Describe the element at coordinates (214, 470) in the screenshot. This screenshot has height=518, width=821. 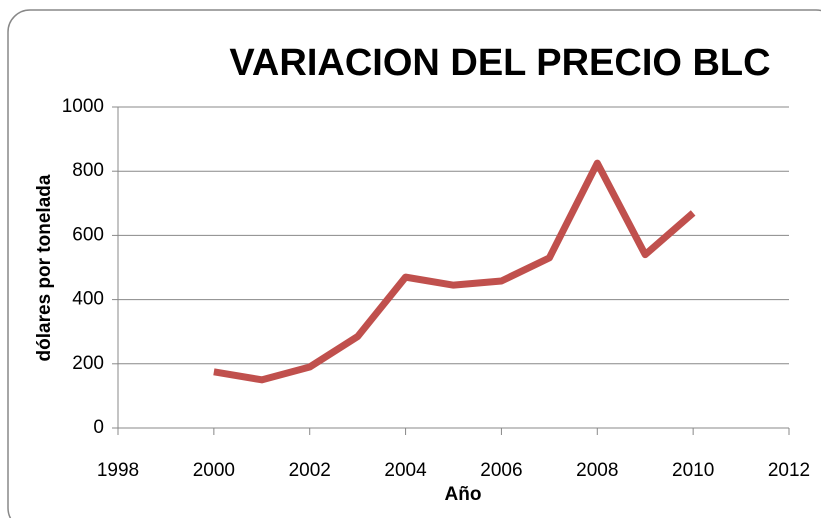
I see `x-tick-label: 2000` at that location.